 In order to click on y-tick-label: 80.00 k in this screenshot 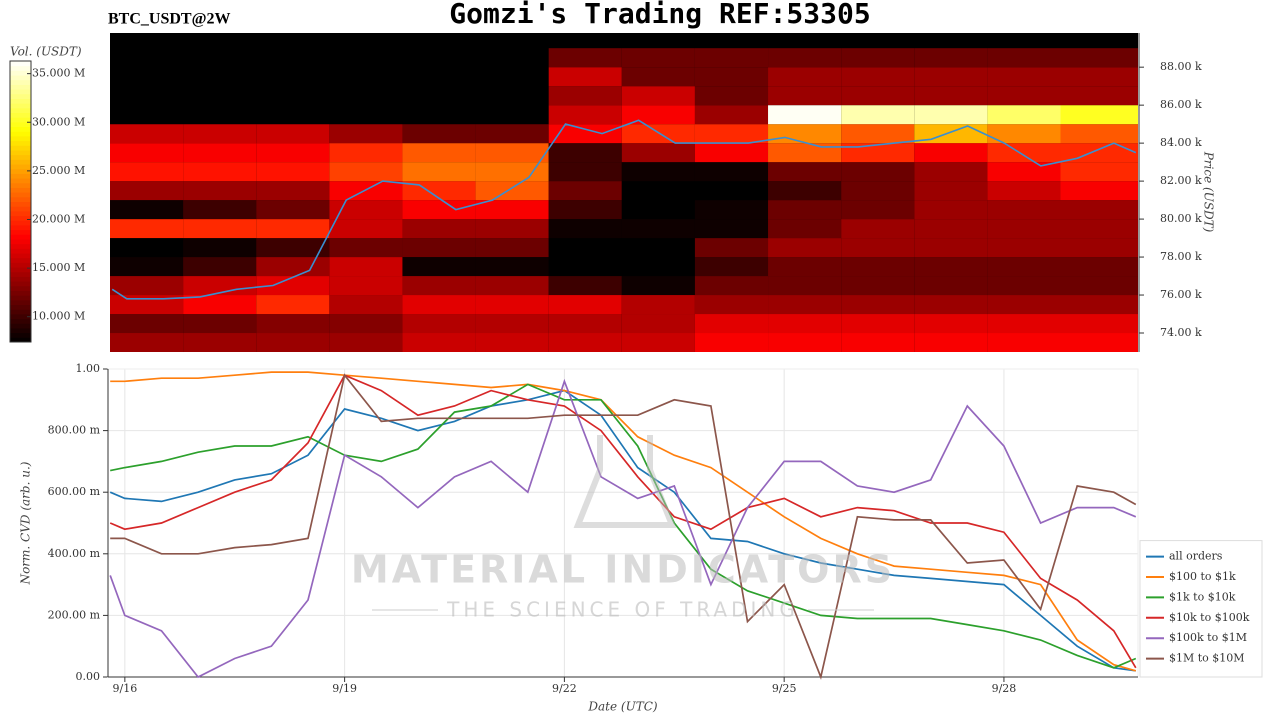, I will do `click(1181, 218)`.